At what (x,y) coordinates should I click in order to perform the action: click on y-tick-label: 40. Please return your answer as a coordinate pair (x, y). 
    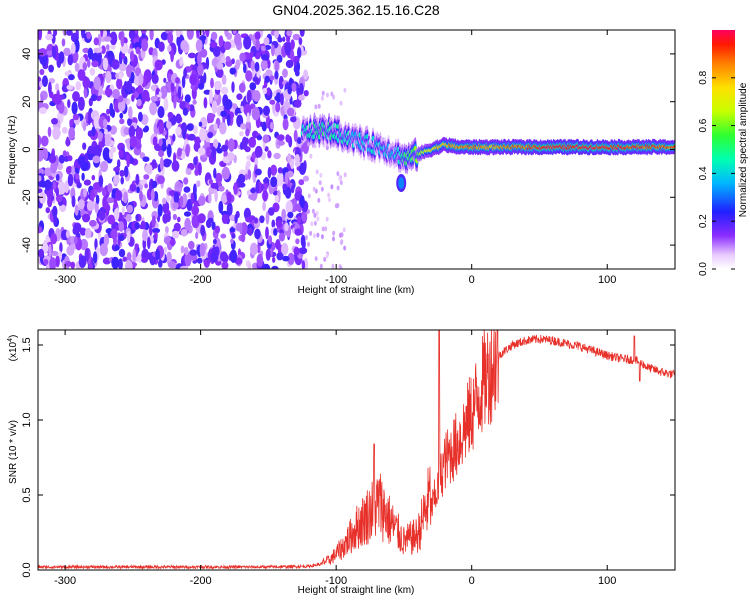
    Looking at the image, I should click on (27, 54).